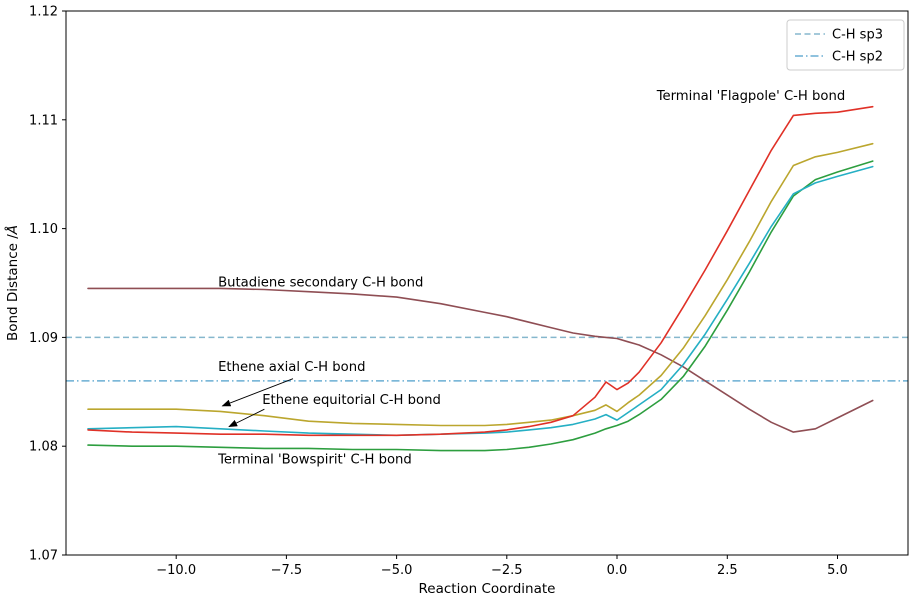 This screenshot has height=606, width=915. Describe the element at coordinates (314, 460) in the screenshot. I see `annotation-terminal-bowspirit-c-h-bond: Terminal 'Bowspirit' C-H bond` at that location.